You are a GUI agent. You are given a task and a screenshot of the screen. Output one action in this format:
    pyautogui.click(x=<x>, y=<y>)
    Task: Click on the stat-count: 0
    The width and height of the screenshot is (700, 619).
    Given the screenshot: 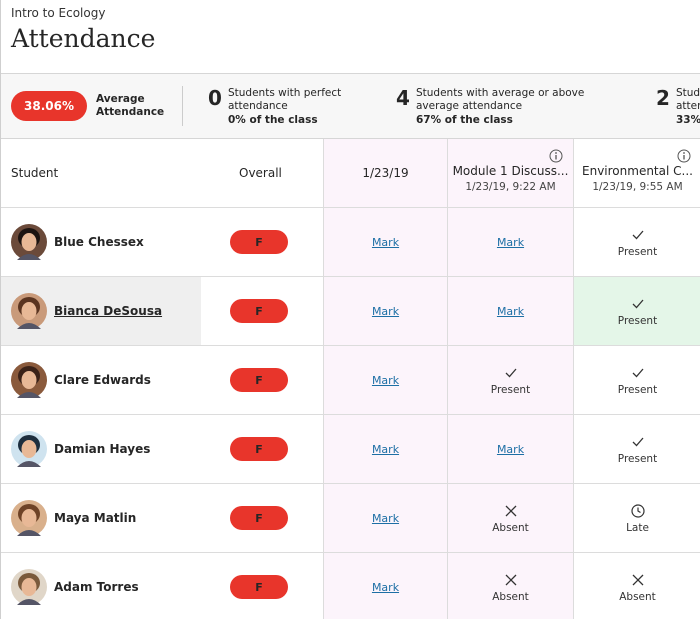 What is the action you would take?
    pyautogui.click(x=215, y=98)
    